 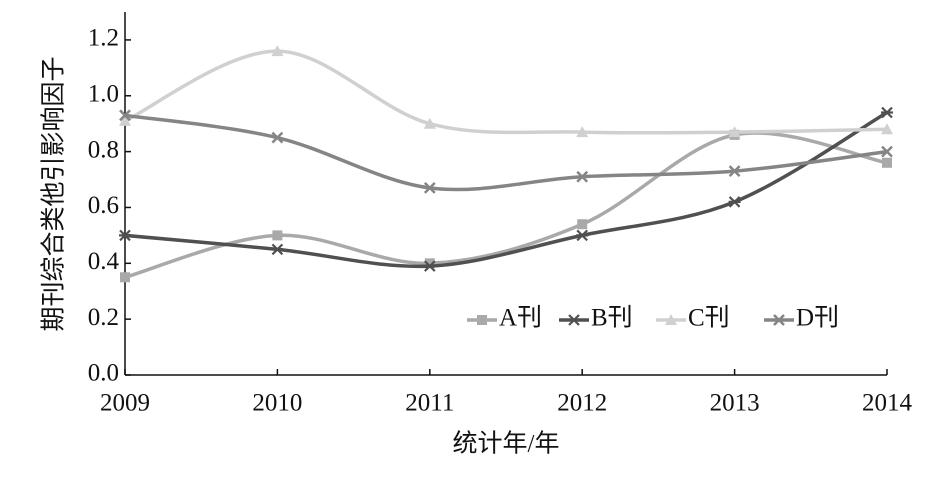 What do you see at coordinates (104, 261) in the screenshot?
I see `y-tick-label: 0.4` at bounding box center [104, 261].